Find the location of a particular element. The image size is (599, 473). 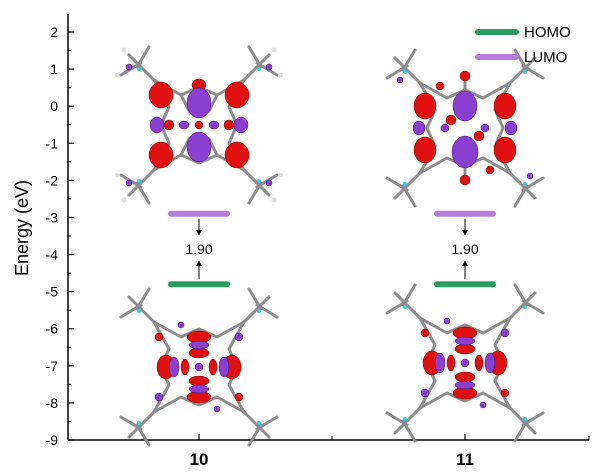

y-tick-label: 2 is located at coordinates (54, 32).